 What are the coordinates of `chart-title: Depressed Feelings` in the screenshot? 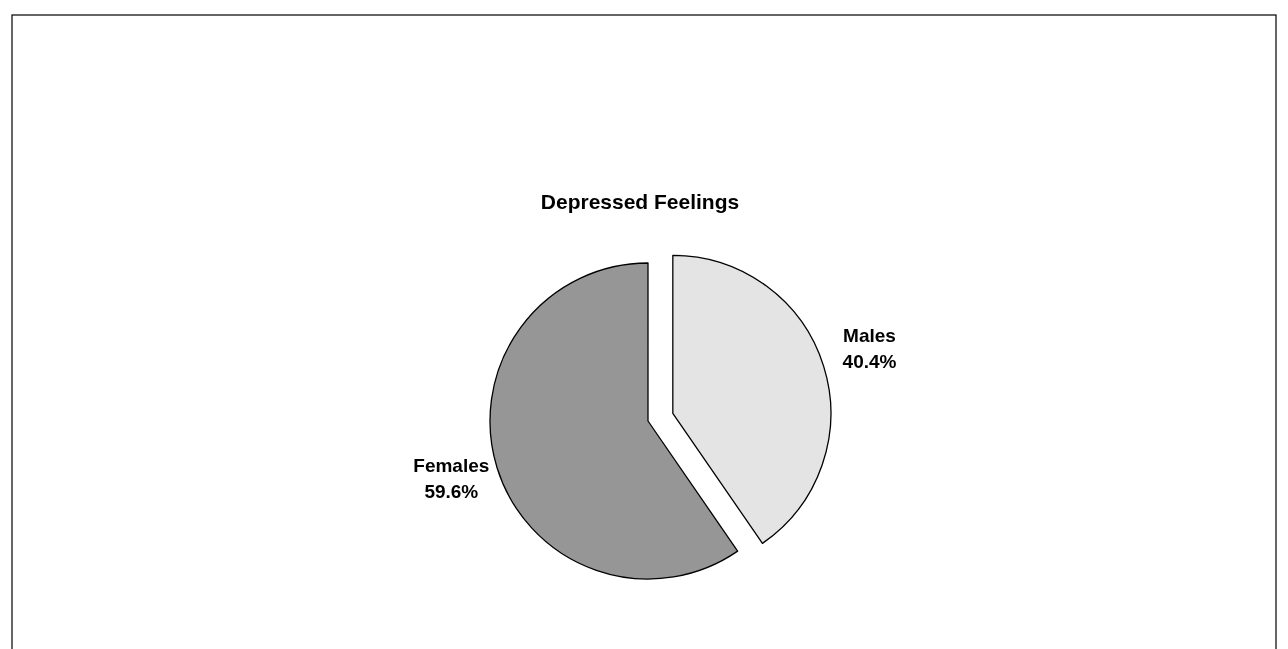 It's located at (640, 201).